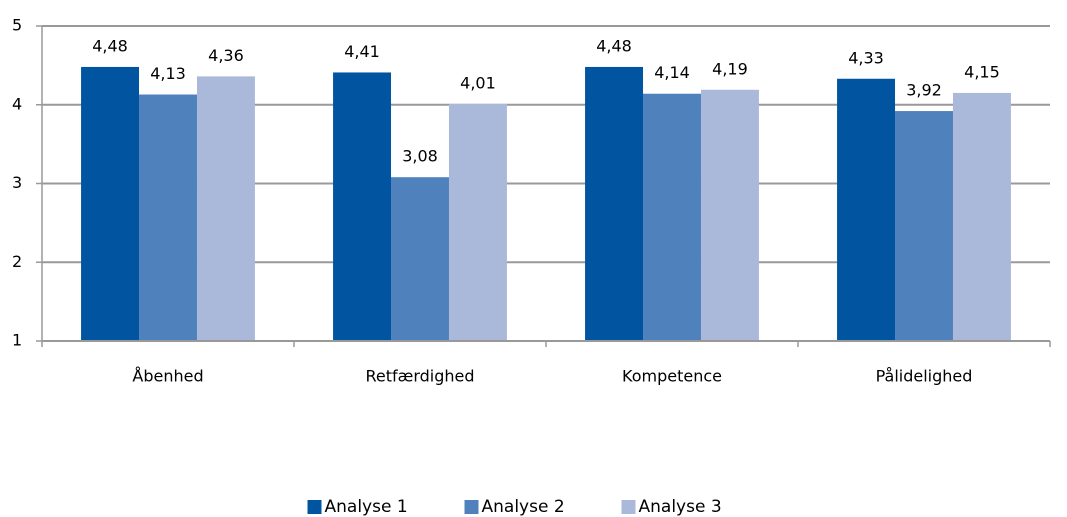 This screenshot has height=517, width=1067. What do you see at coordinates (366, 507) in the screenshot?
I see `legend-label: Analyse 1` at bounding box center [366, 507].